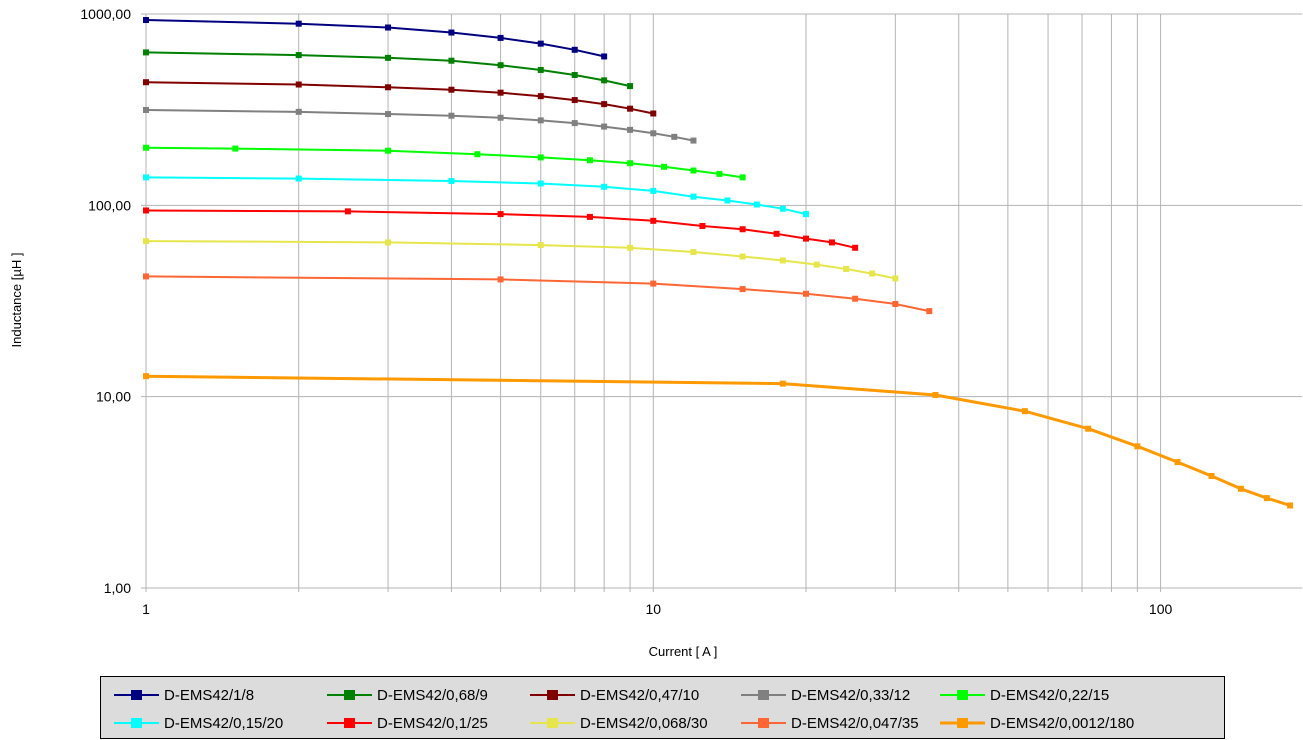 This screenshot has width=1303, height=740. I want to click on legend-item: D-EMS42/1/8, so click(184, 695).